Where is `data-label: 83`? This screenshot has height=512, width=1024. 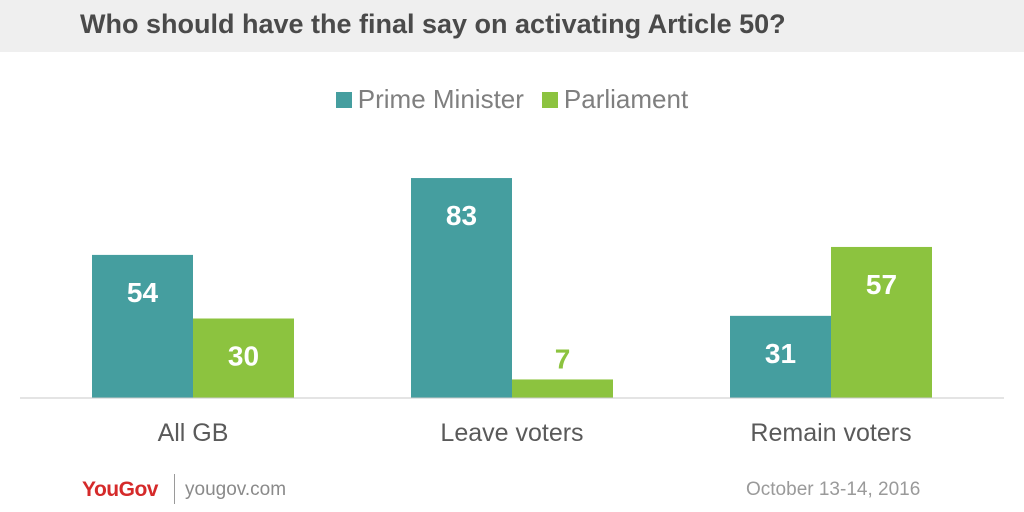 data-label: 83 is located at coordinates (461, 215).